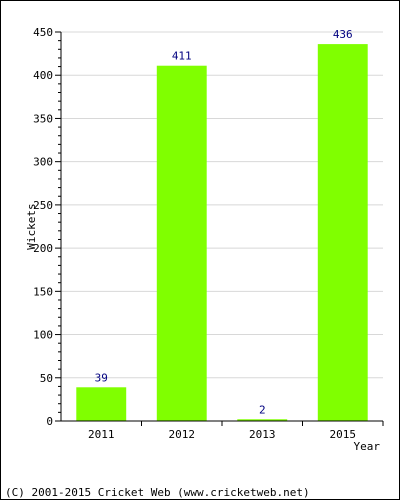 The width and height of the screenshot is (400, 501). What do you see at coordinates (31, 226) in the screenshot?
I see `y-axis-title: Wickets` at bounding box center [31, 226].